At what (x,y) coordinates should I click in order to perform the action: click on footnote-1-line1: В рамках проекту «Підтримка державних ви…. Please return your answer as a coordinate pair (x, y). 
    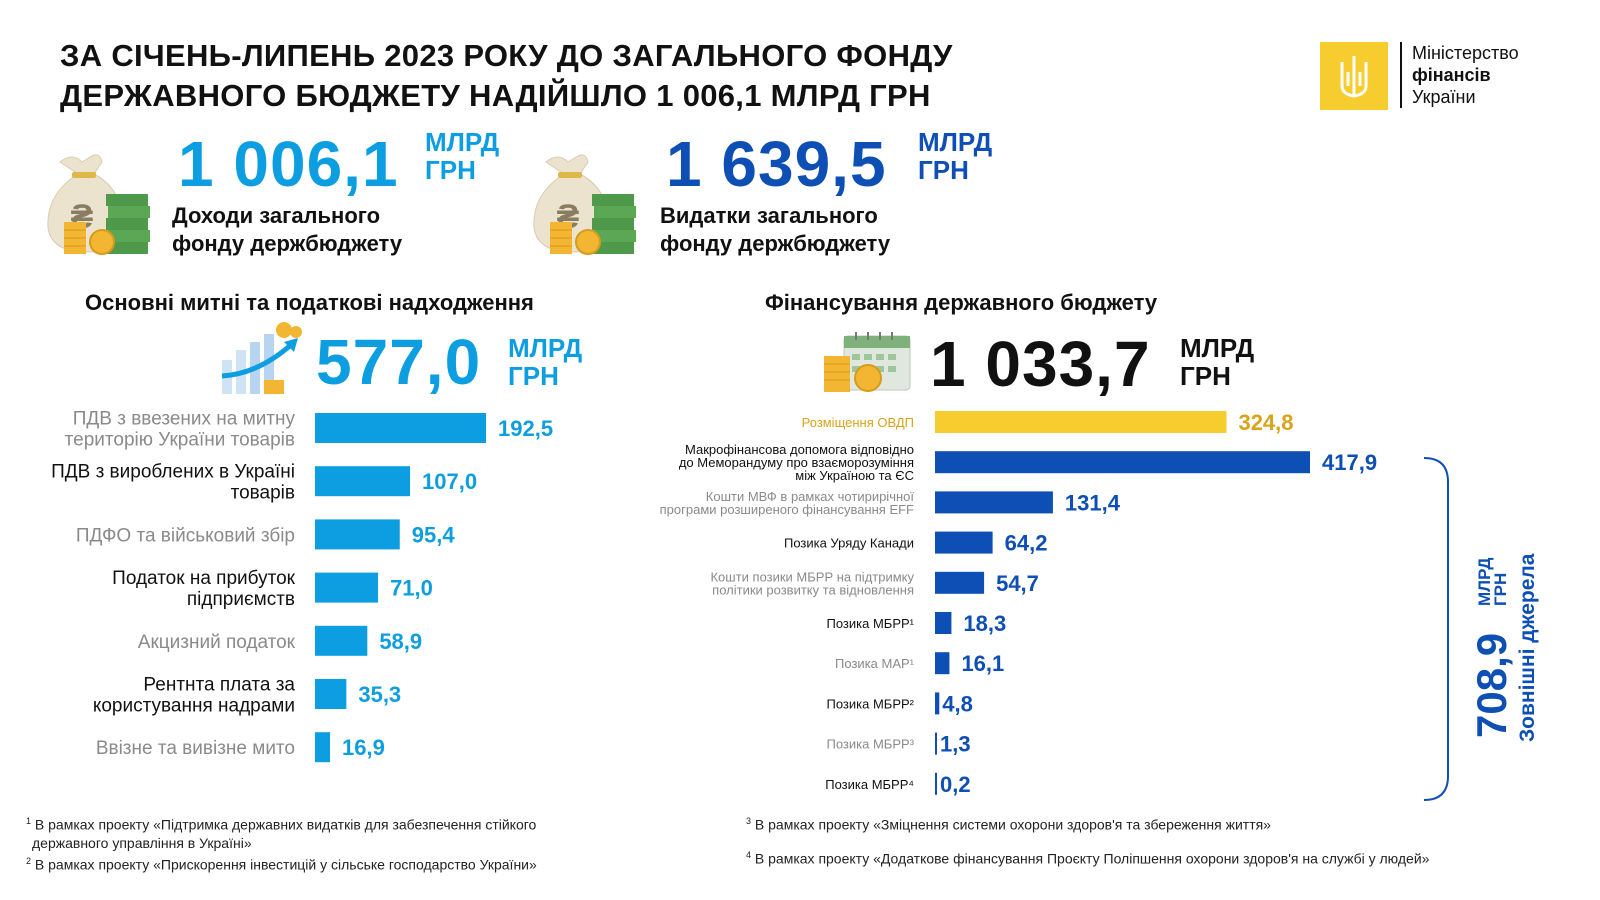
    Looking at the image, I should click on (285, 824).